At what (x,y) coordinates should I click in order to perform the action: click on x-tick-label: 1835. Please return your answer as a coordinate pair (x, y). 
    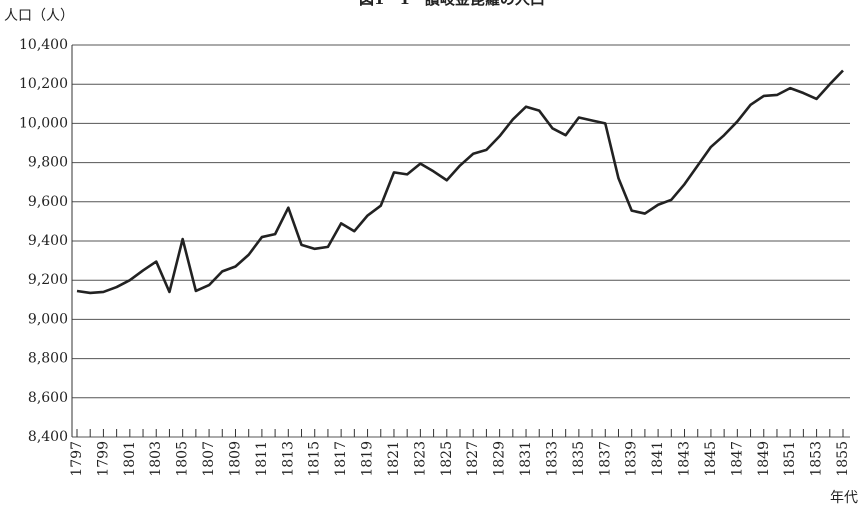
    Looking at the image, I should click on (579, 459).